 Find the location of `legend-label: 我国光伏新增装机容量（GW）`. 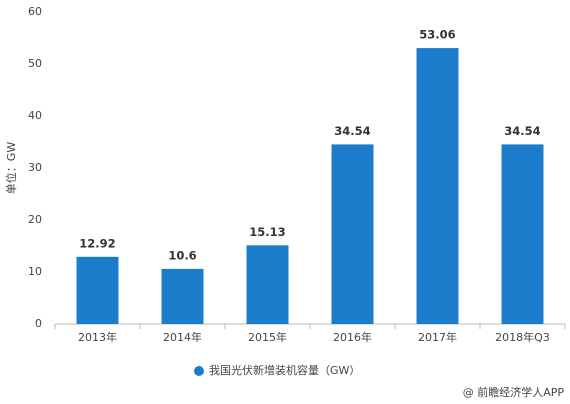

legend-label: 我国光伏新增装机容量（GW） is located at coordinates (284, 370).